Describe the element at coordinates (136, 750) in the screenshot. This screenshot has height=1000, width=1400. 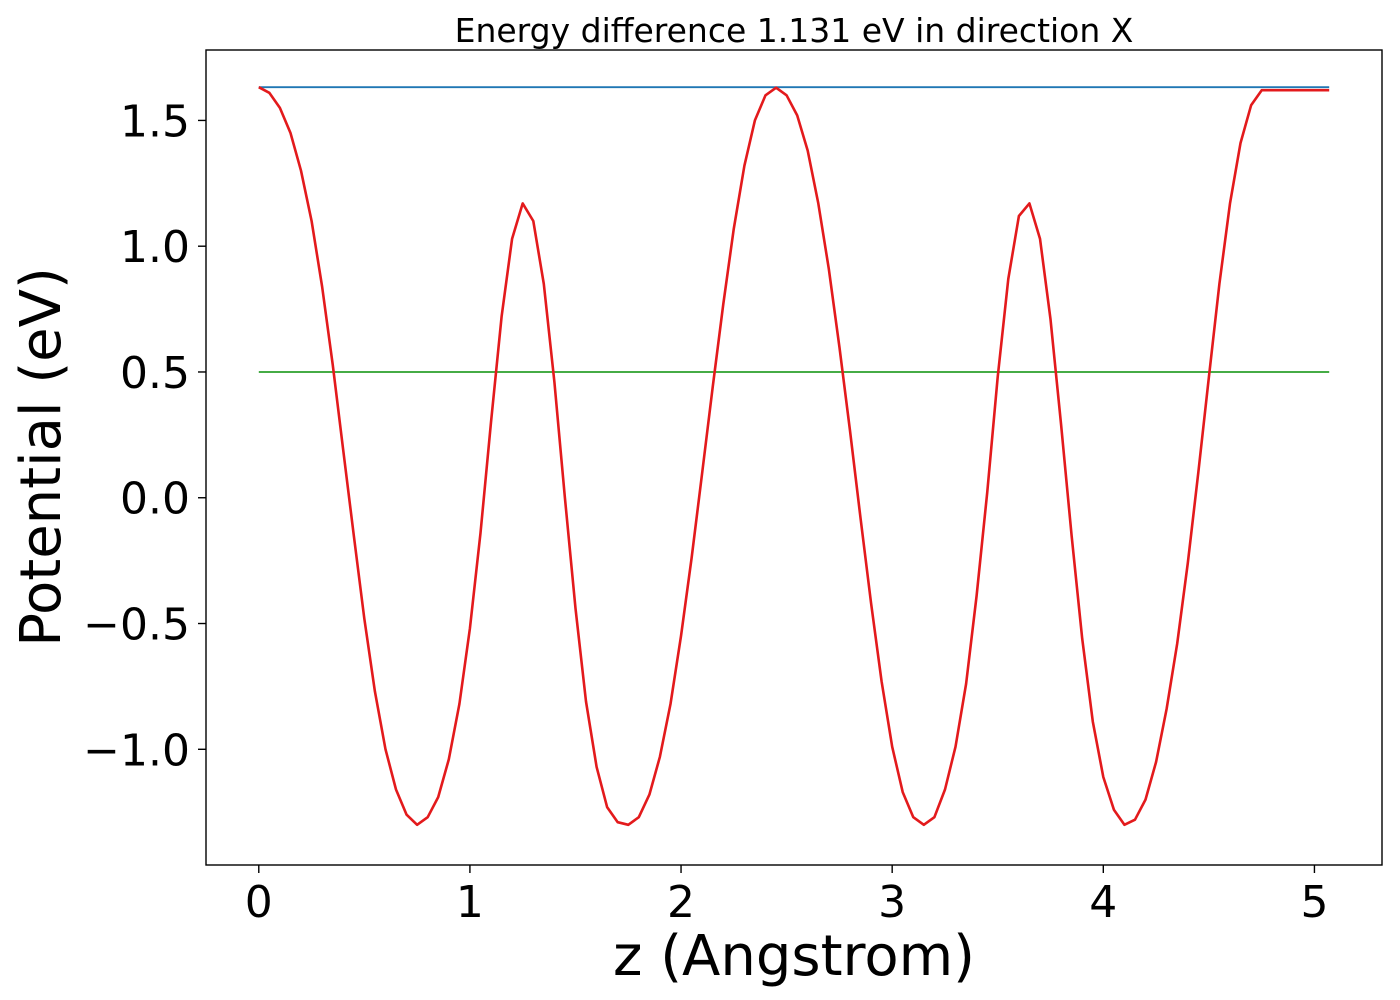
I see `y-tick-label: −1.0` at that location.